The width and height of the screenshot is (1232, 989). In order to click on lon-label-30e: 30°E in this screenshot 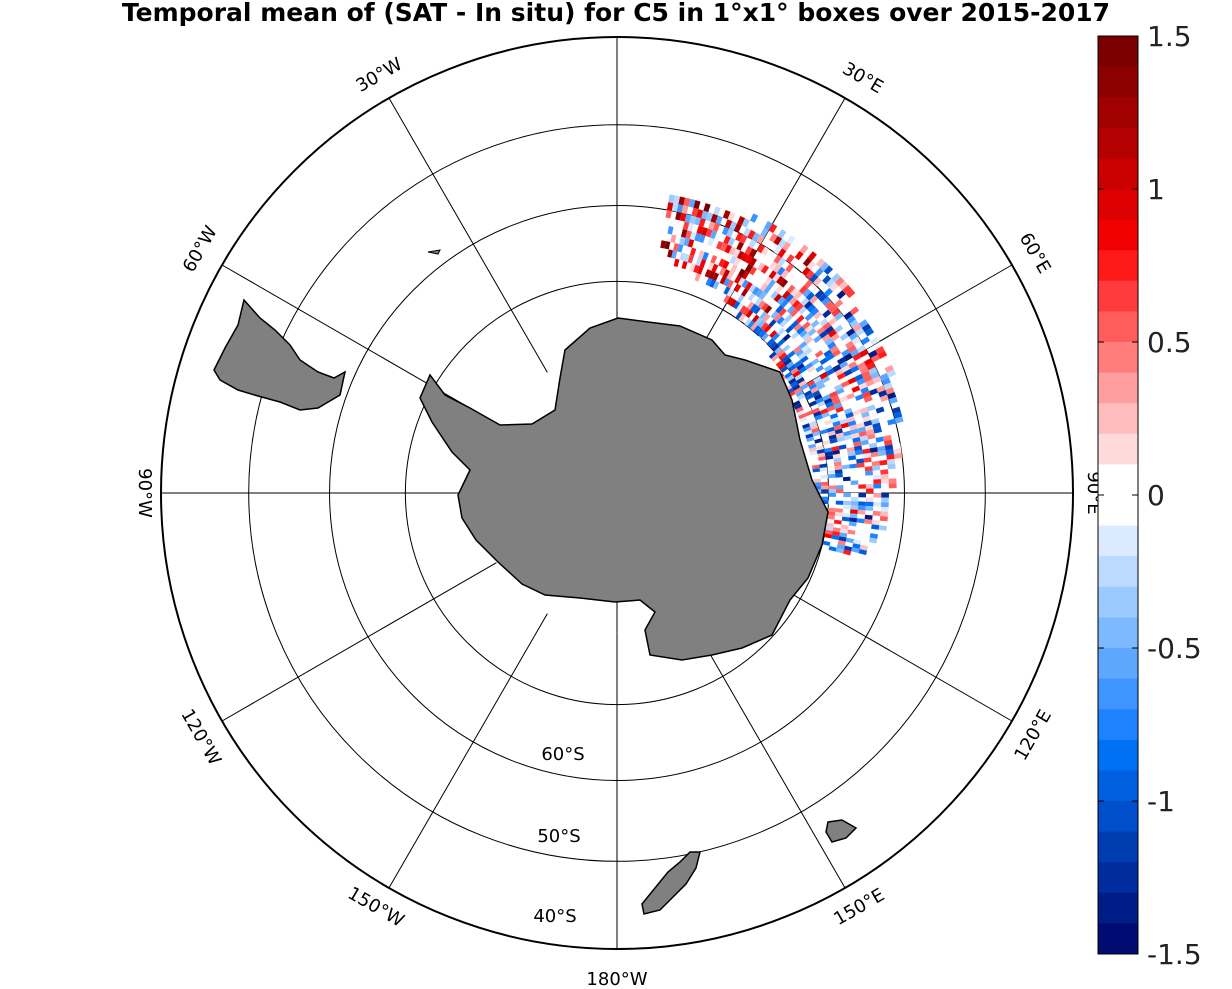, I will do `click(863, 78)`.